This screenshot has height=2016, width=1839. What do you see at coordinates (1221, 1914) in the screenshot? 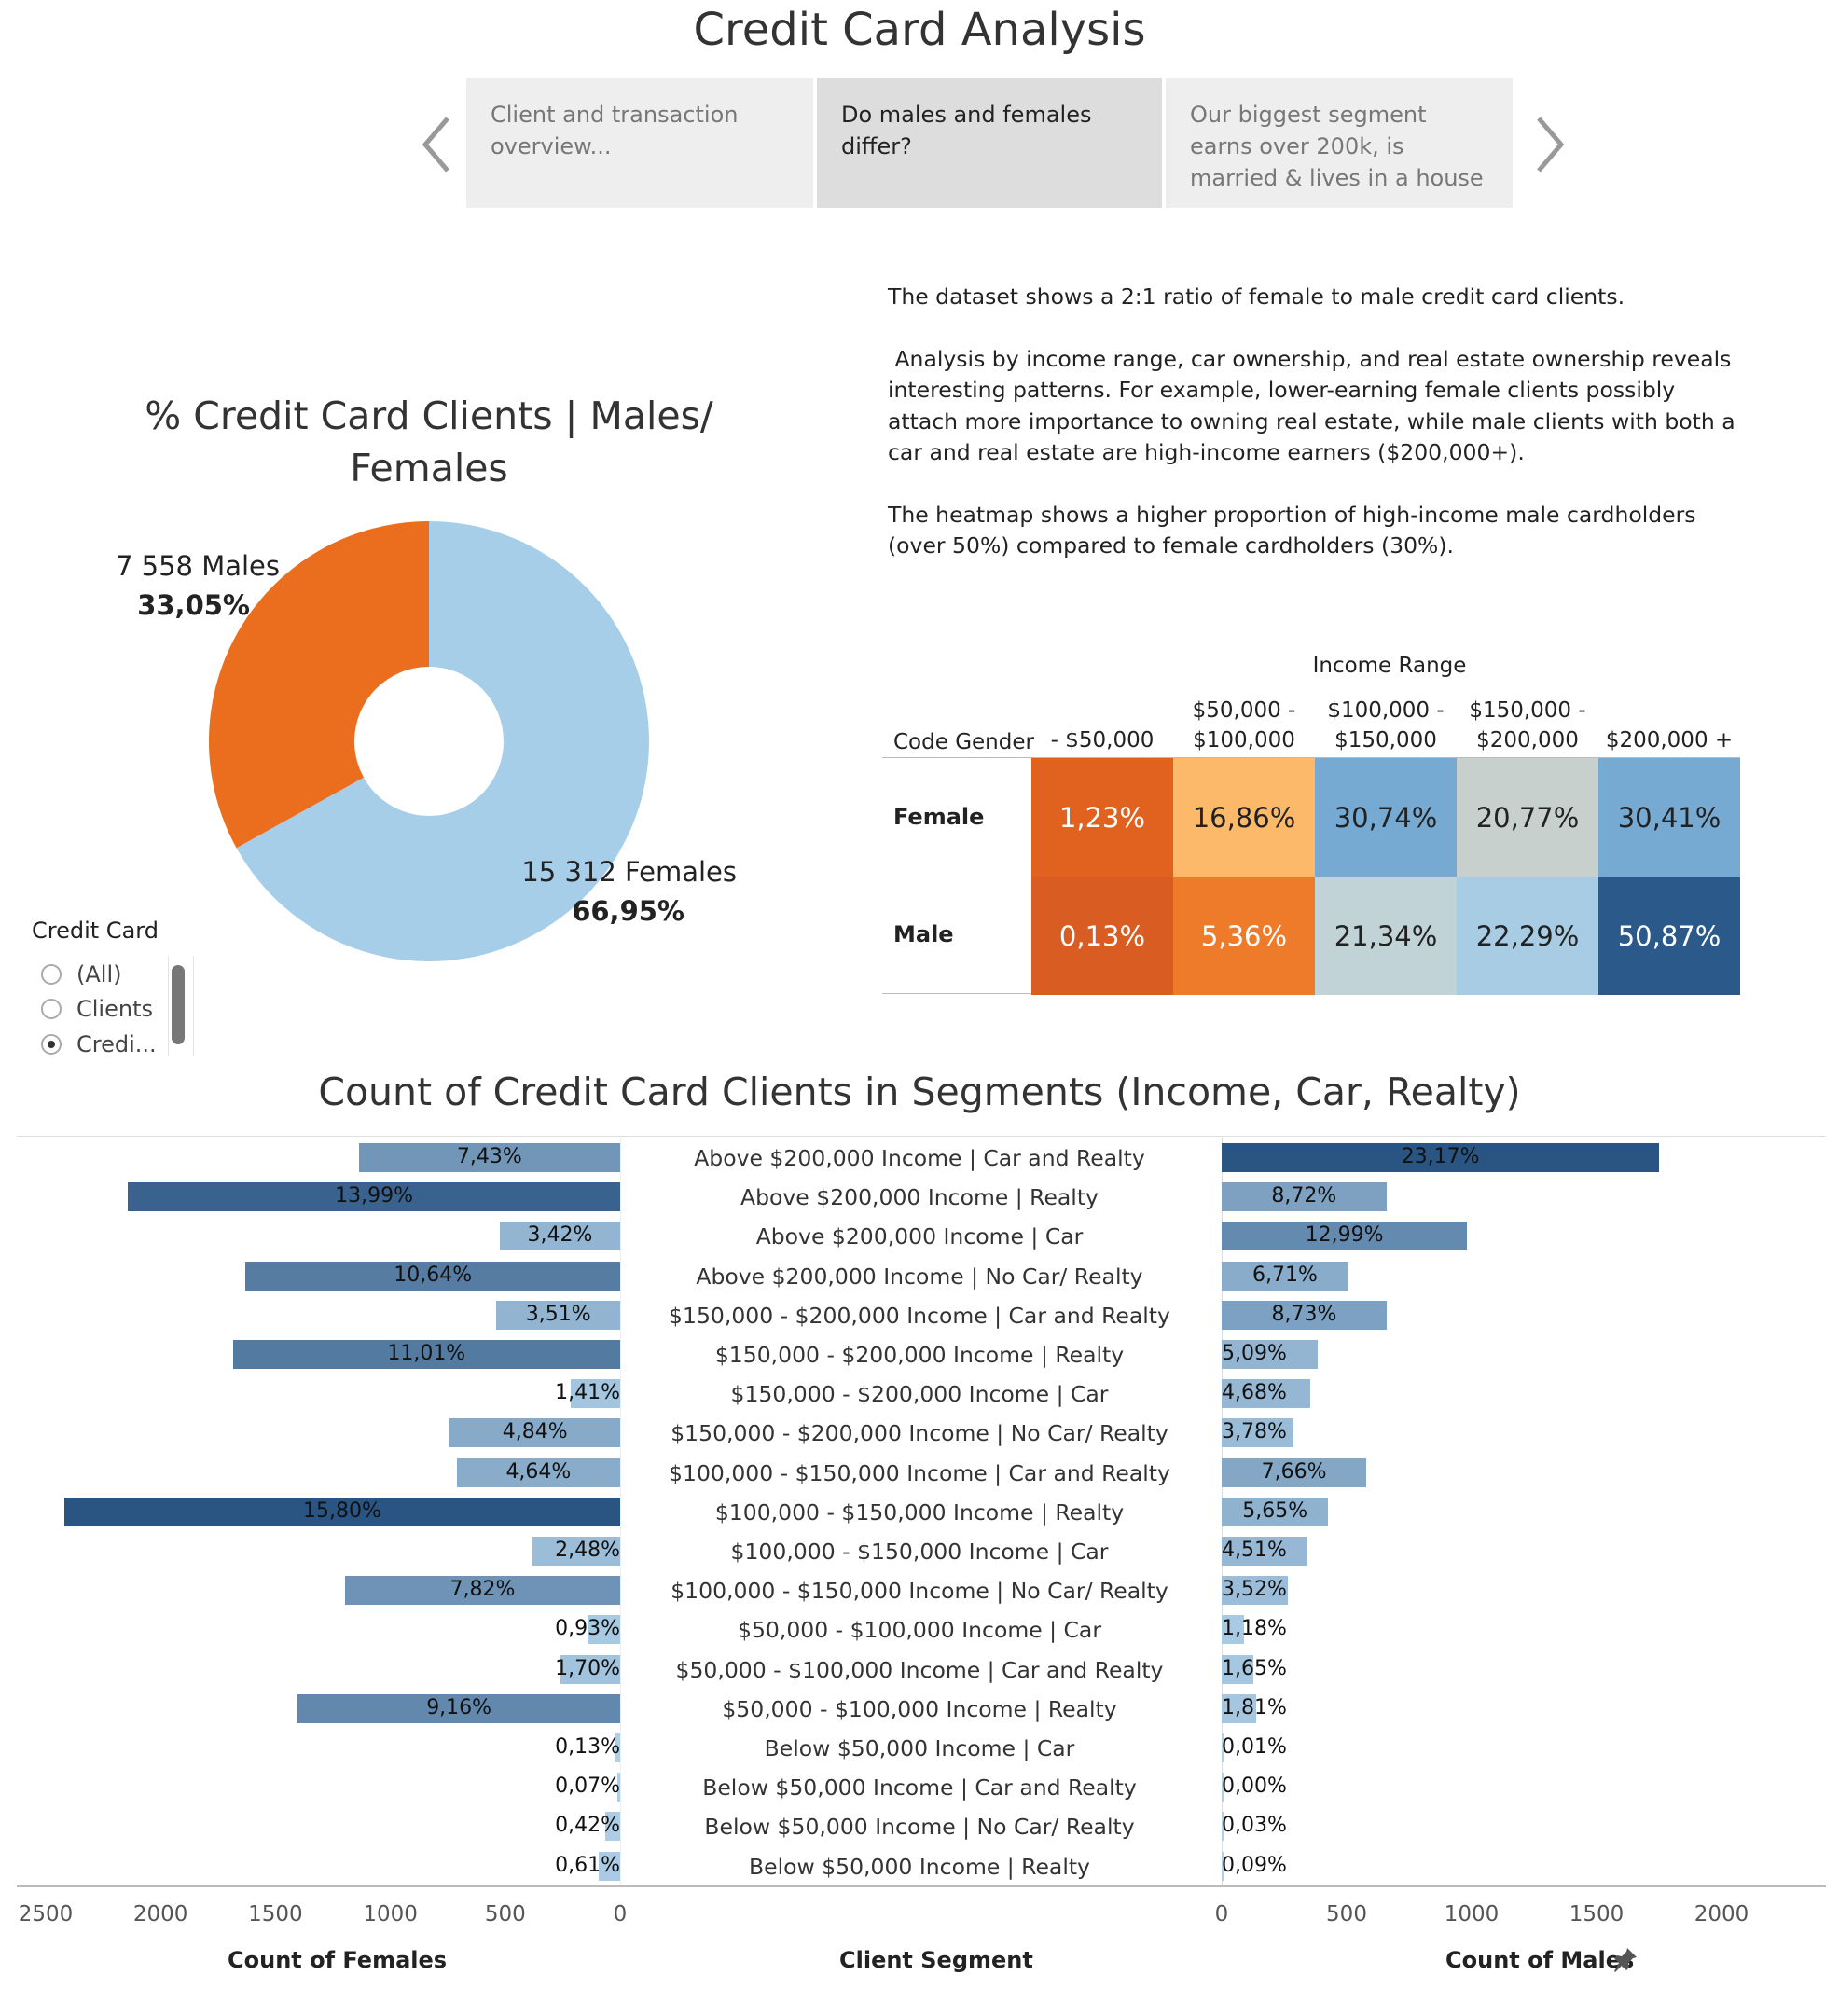
I see `male-axis-tick: 0` at bounding box center [1221, 1914].